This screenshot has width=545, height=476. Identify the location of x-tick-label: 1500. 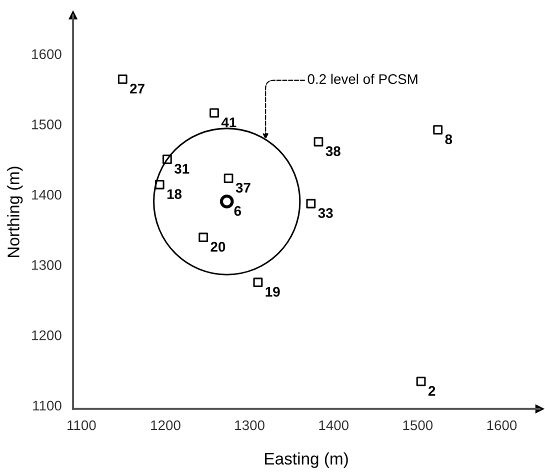
(418, 425).